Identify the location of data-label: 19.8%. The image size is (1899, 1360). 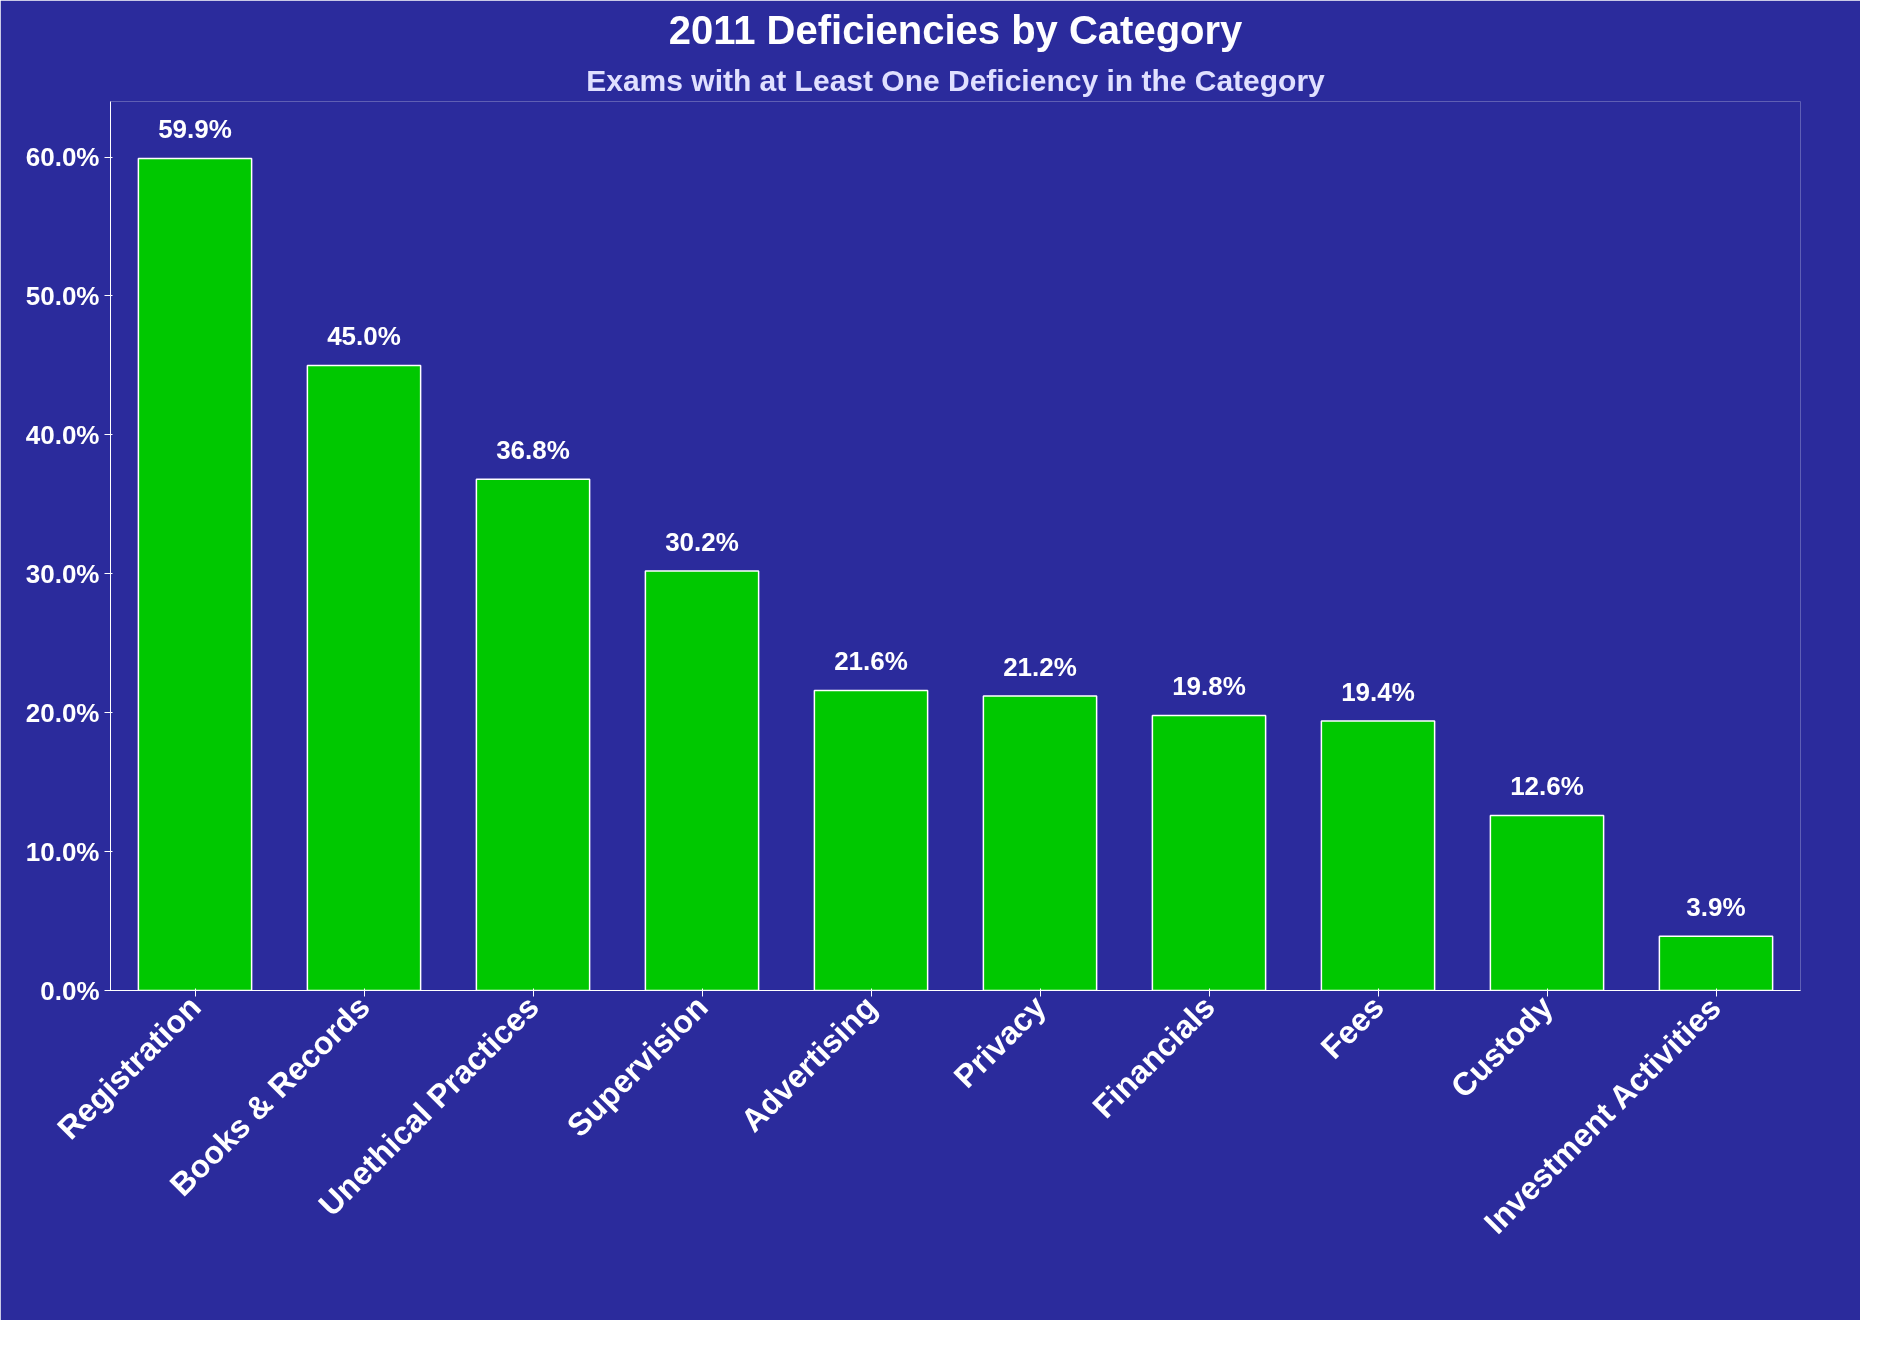
(1209, 686).